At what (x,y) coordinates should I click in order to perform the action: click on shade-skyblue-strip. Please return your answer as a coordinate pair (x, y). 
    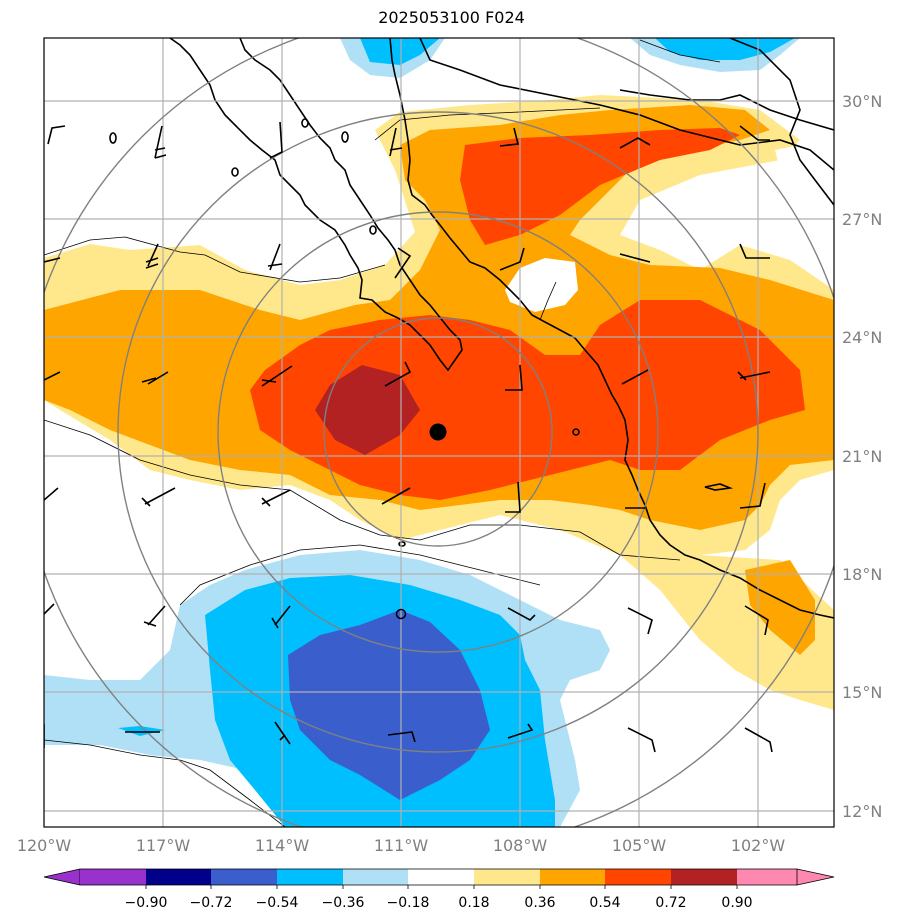
    Looking at the image, I should click on (141, 731).